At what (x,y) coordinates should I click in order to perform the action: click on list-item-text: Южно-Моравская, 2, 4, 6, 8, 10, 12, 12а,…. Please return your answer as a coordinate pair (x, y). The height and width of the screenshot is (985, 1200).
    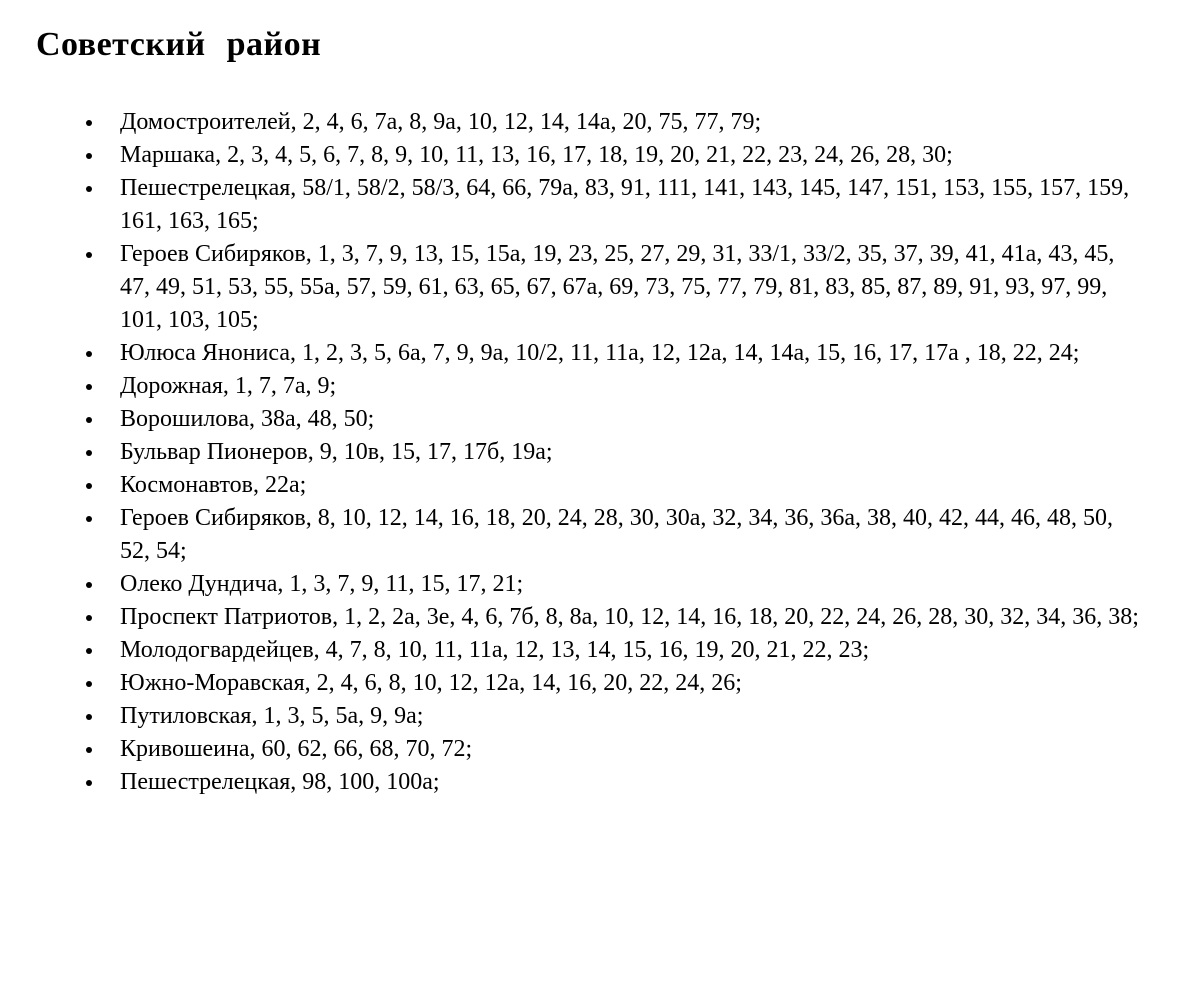
    Looking at the image, I should click on (431, 683).